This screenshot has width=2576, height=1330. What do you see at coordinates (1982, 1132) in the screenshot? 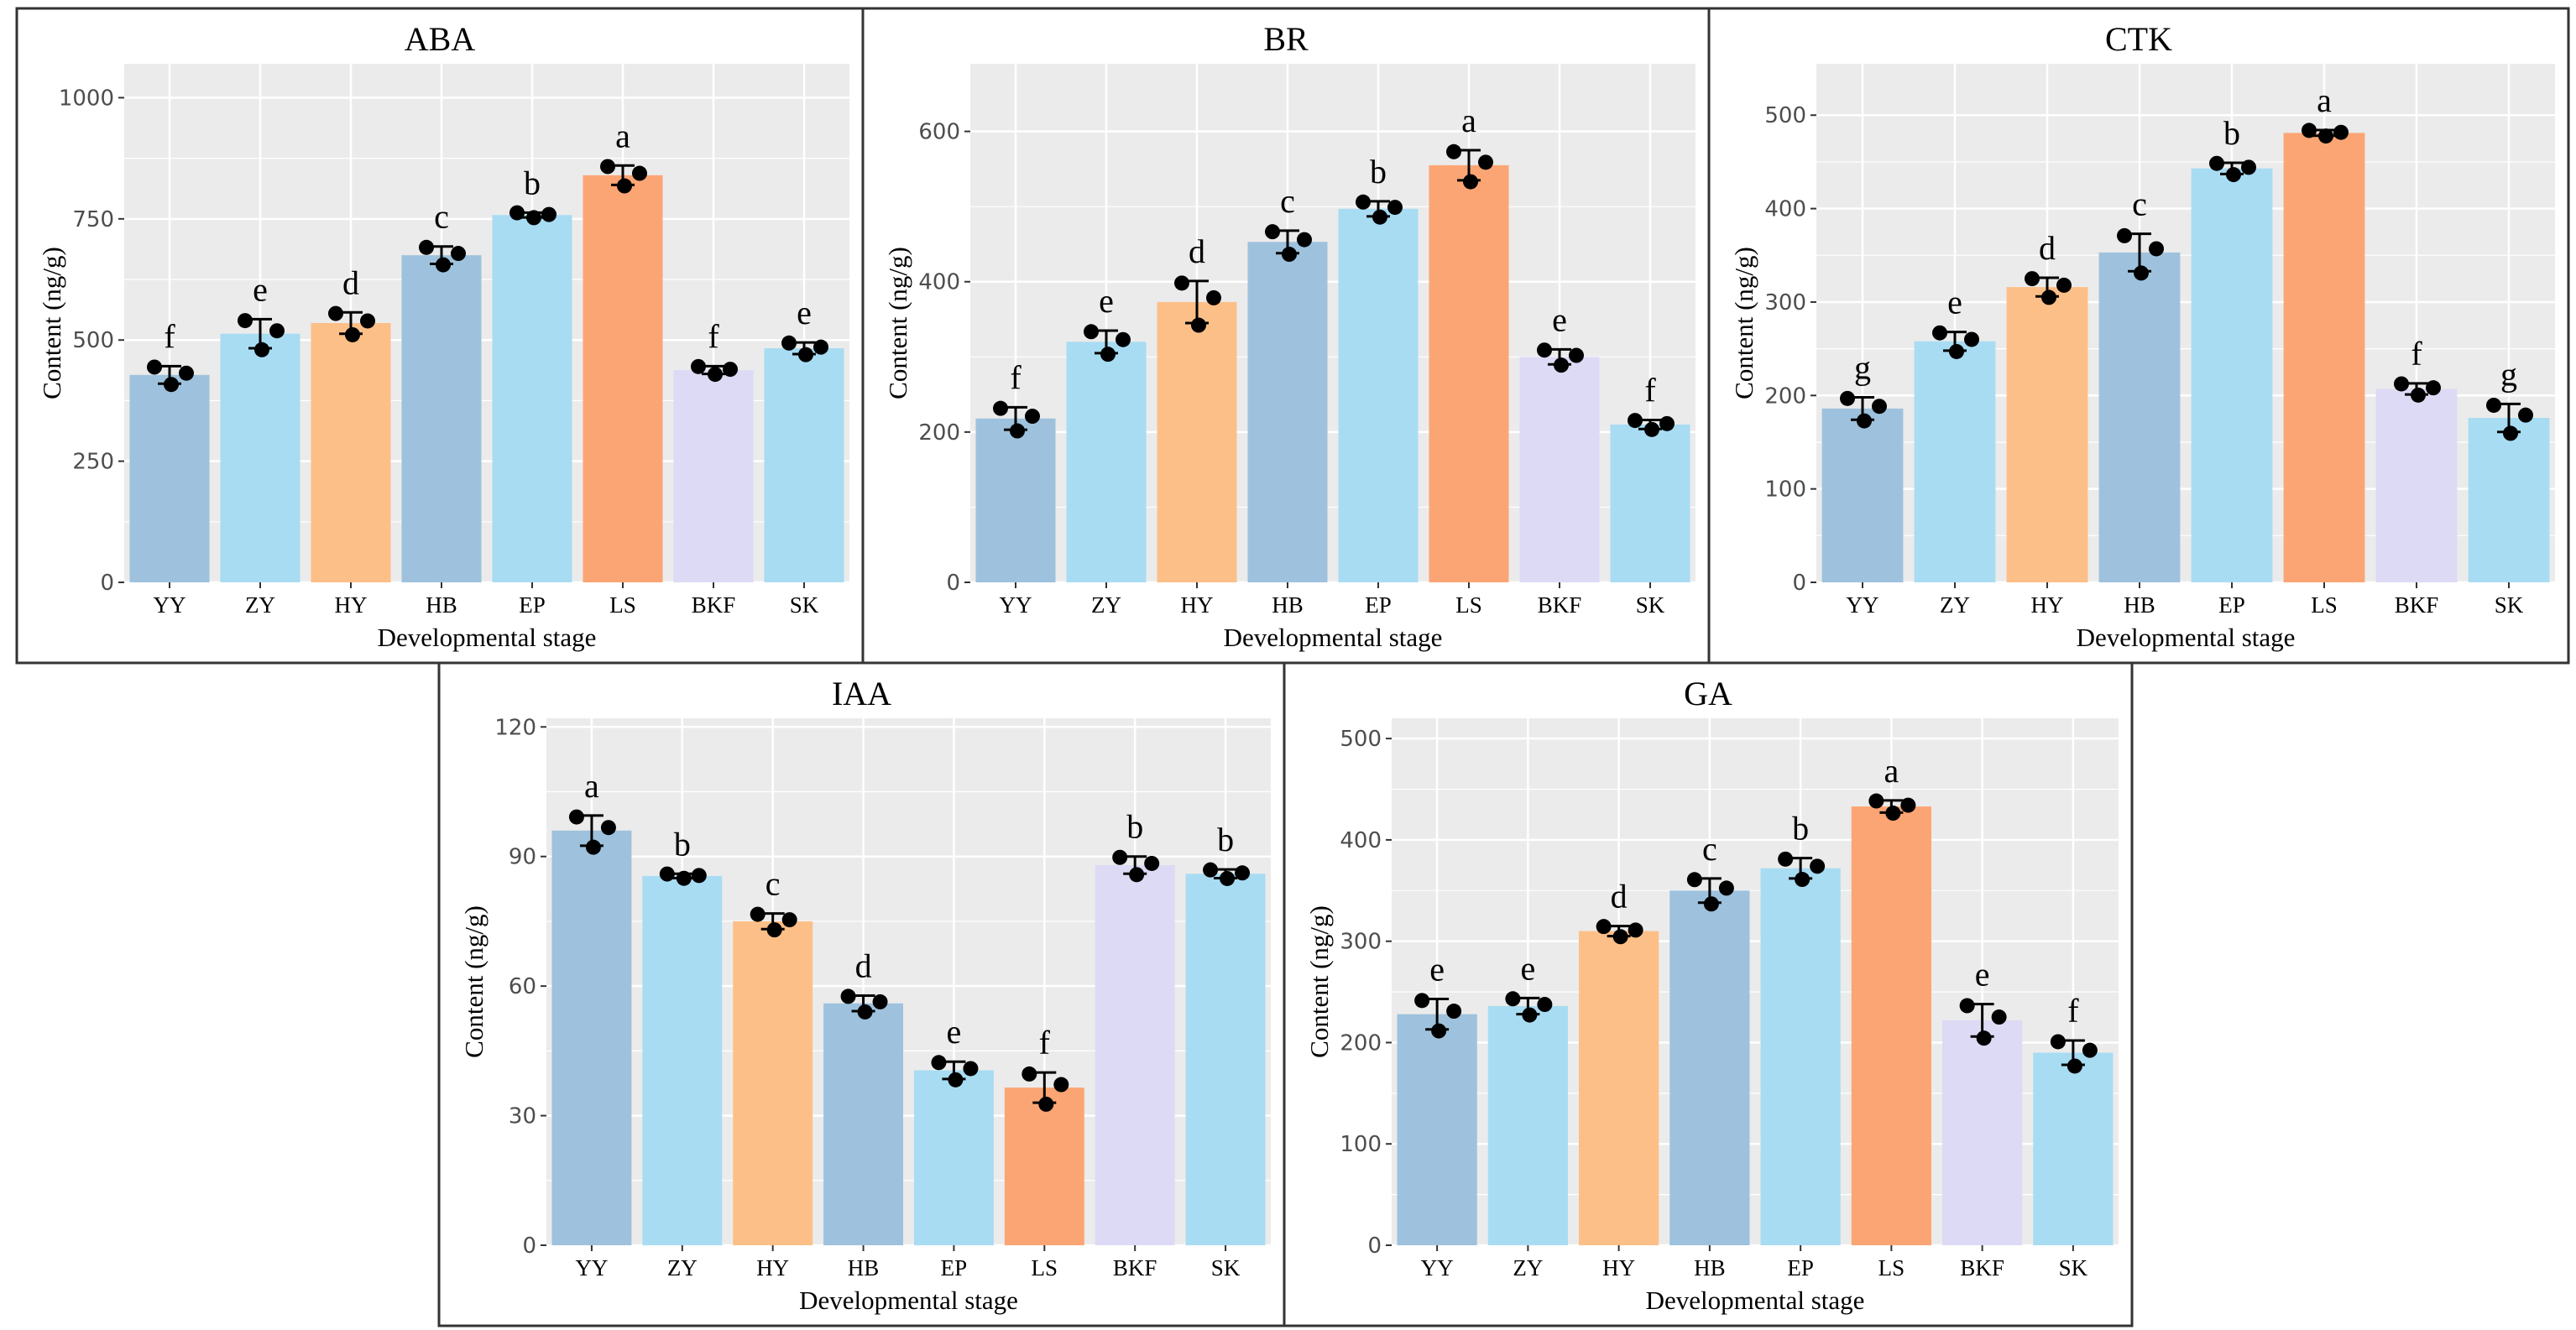
I see `bar-bkf` at bounding box center [1982, 1132].